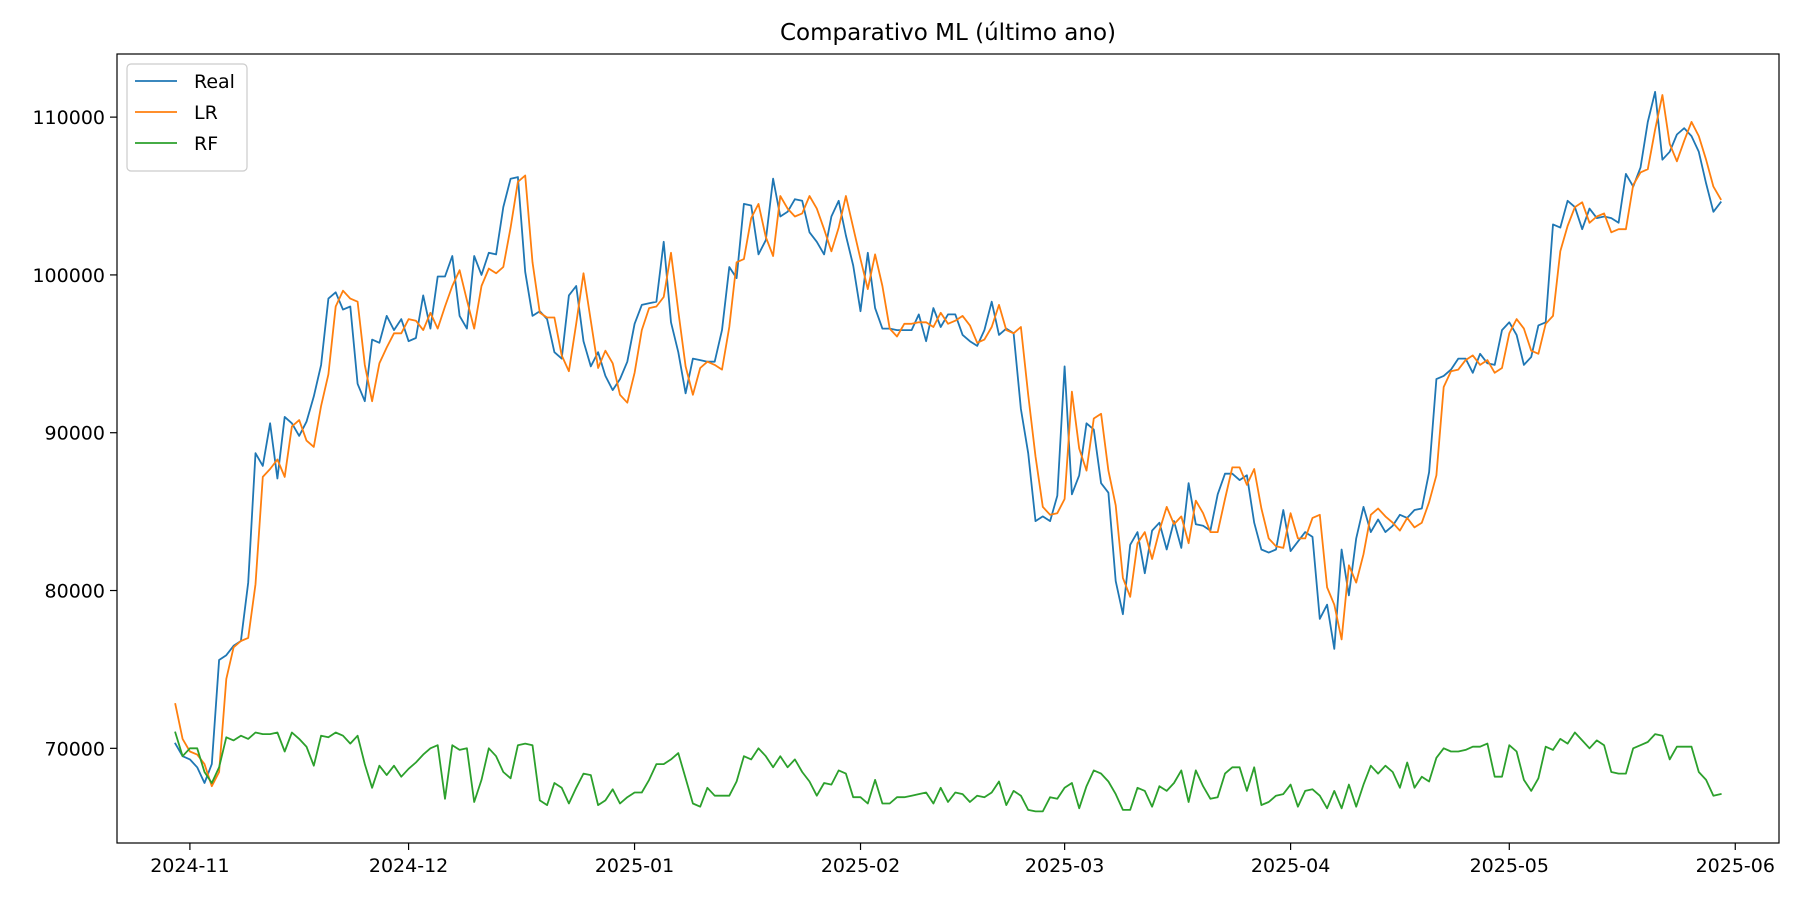 The image size is (1800, 900). I want to click on y-tick-label: 100000, so click(68, 276).